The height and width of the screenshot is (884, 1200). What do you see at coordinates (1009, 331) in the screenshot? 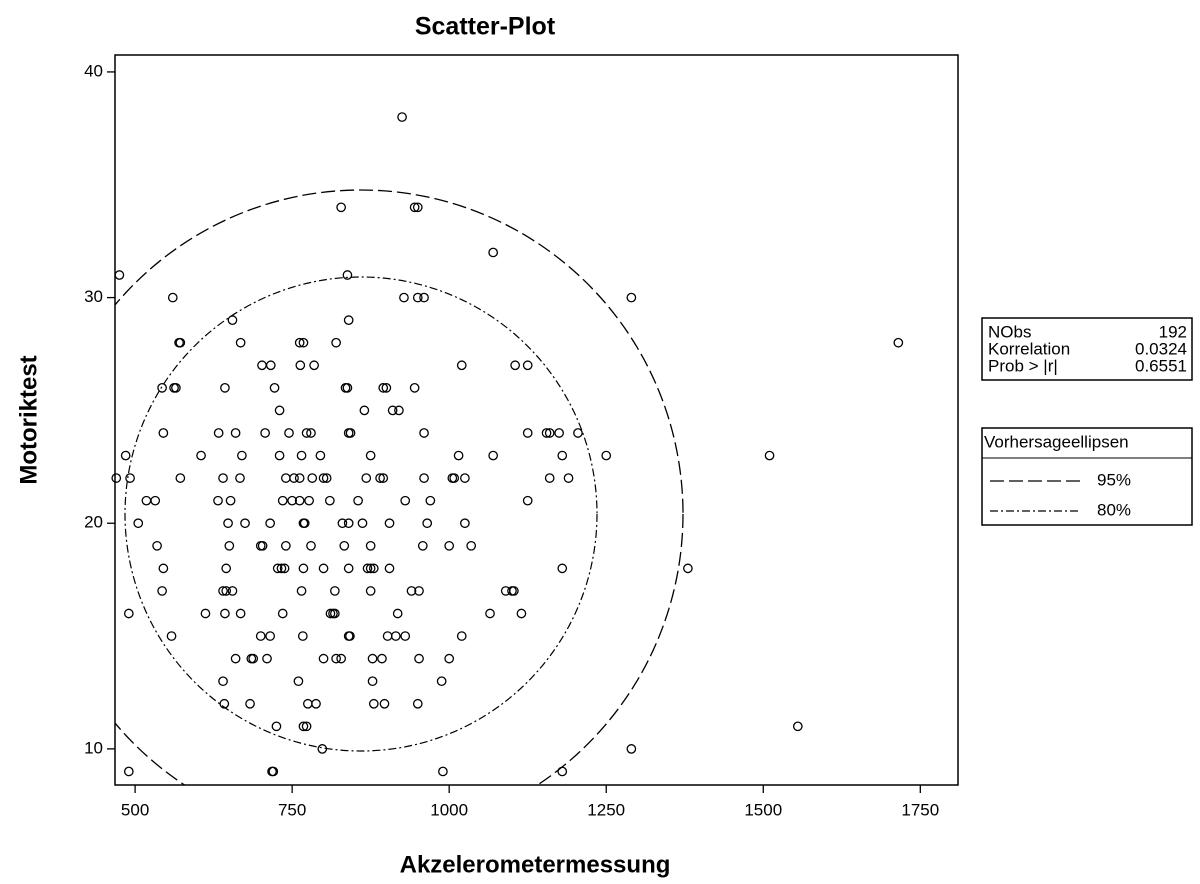
I see `stats-label: NObs` at bounding box center [1009, 331].